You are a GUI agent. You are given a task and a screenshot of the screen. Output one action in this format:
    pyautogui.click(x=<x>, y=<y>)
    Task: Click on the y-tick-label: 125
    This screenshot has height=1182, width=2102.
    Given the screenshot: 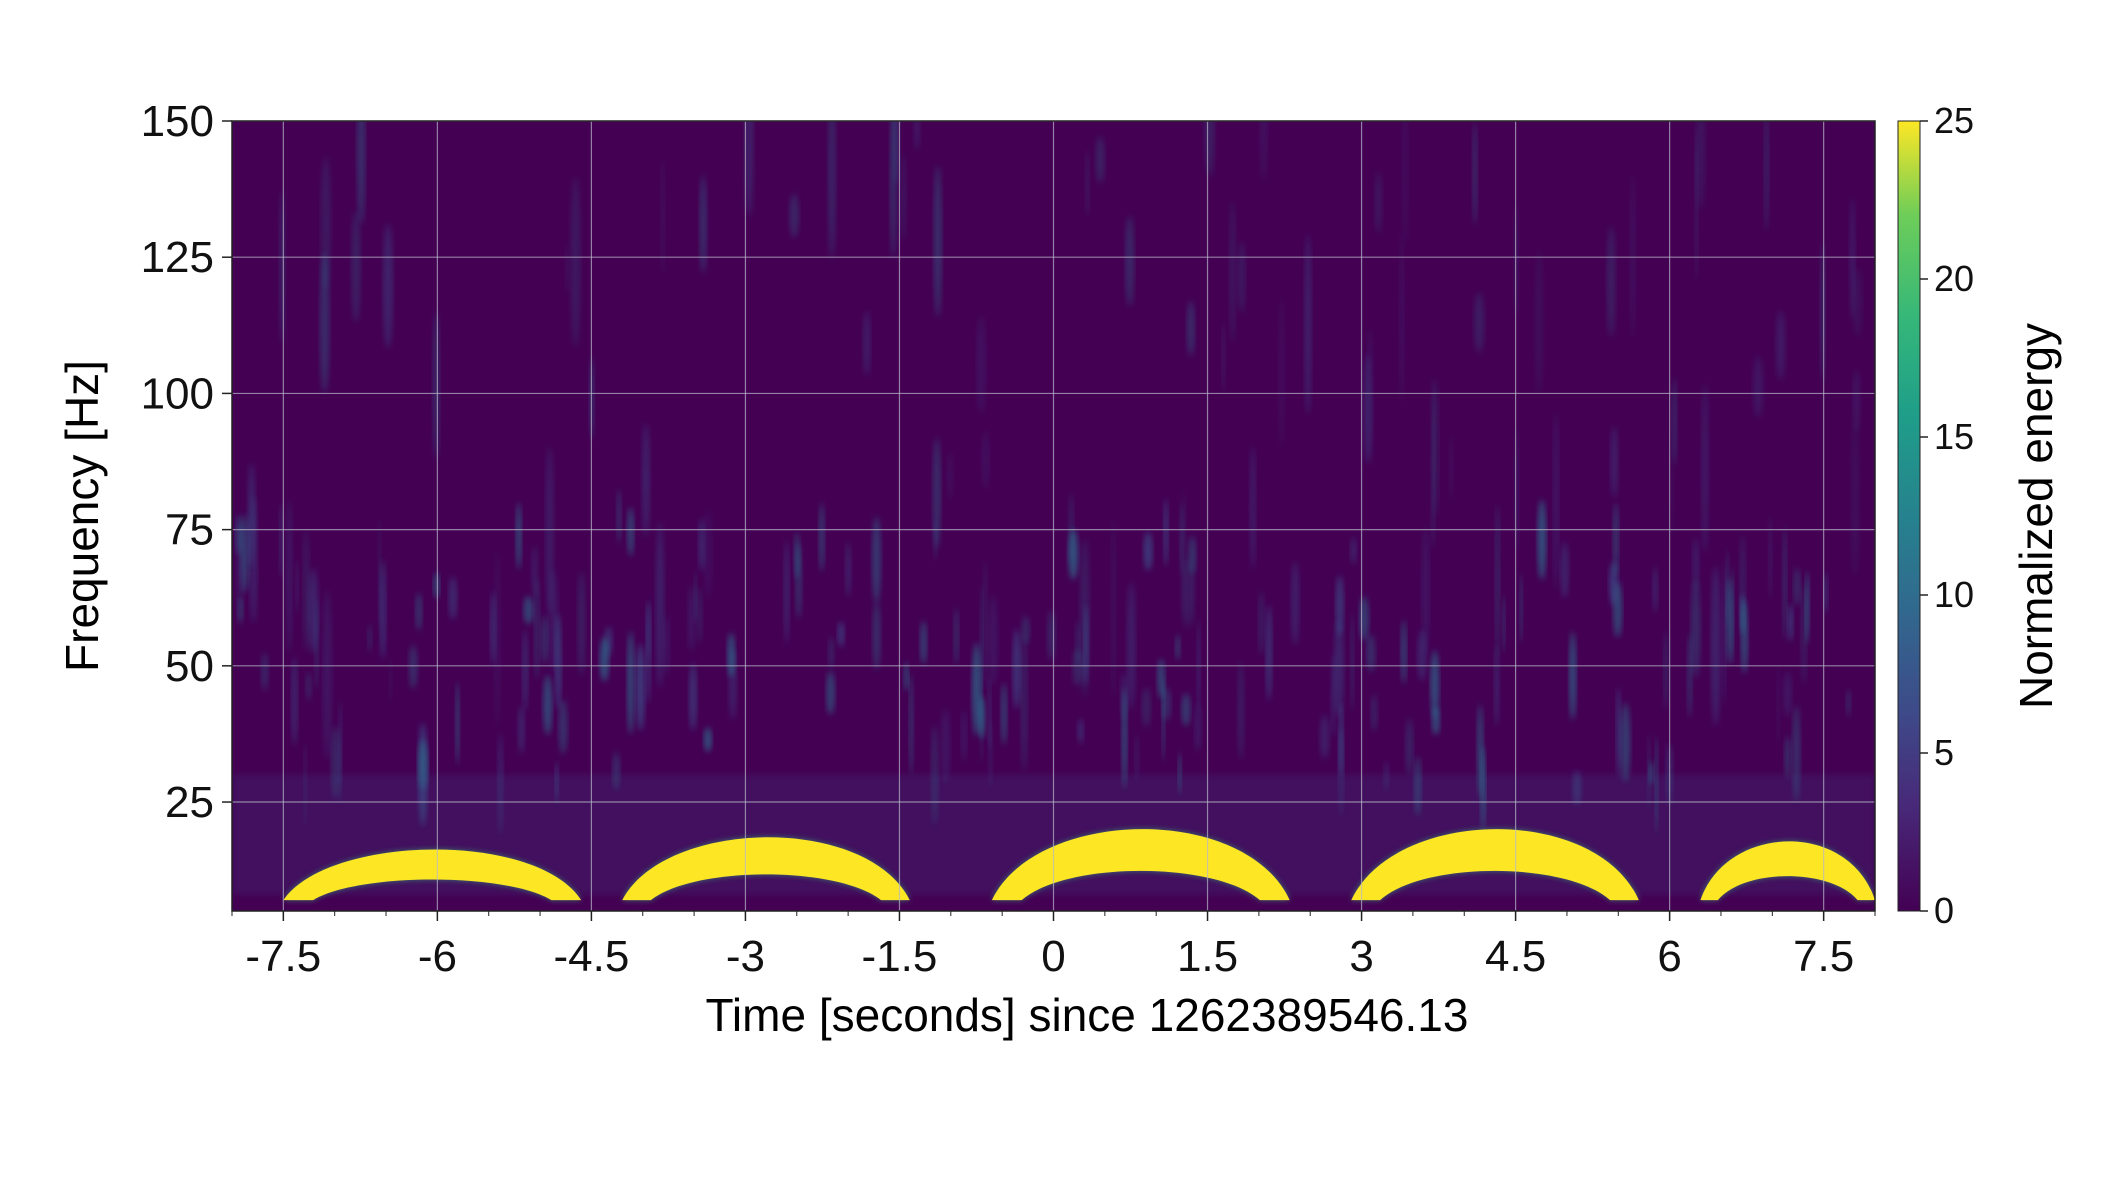 What is the action you would take?
    pyautogui.click(x=177, y=257)
    